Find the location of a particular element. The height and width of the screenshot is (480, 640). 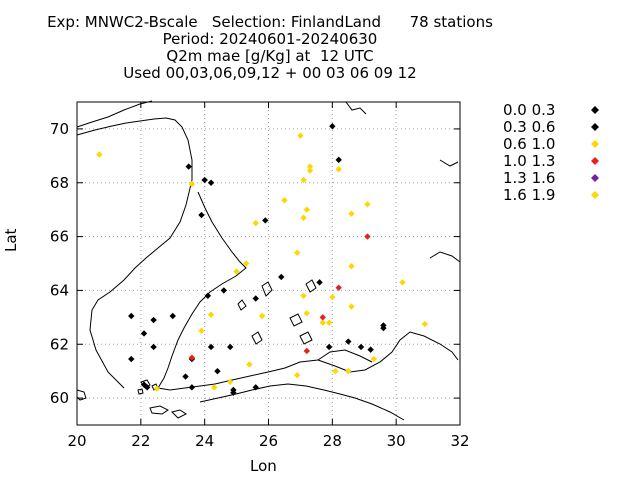

legend-entry: 1.3 1.6 is located at coordinates (553, 178).